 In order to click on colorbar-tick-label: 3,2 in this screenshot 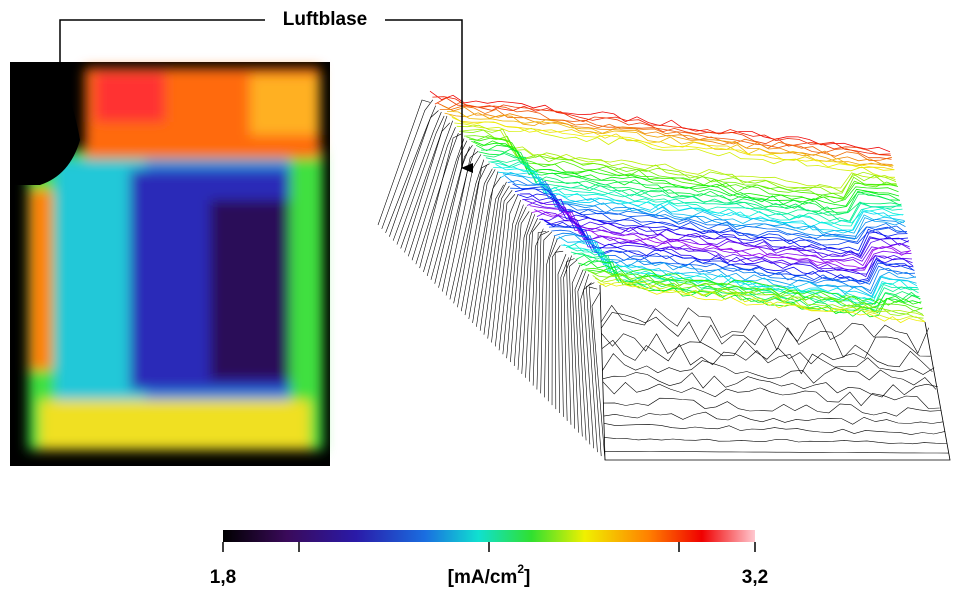, I will do `click(755, 577)`.